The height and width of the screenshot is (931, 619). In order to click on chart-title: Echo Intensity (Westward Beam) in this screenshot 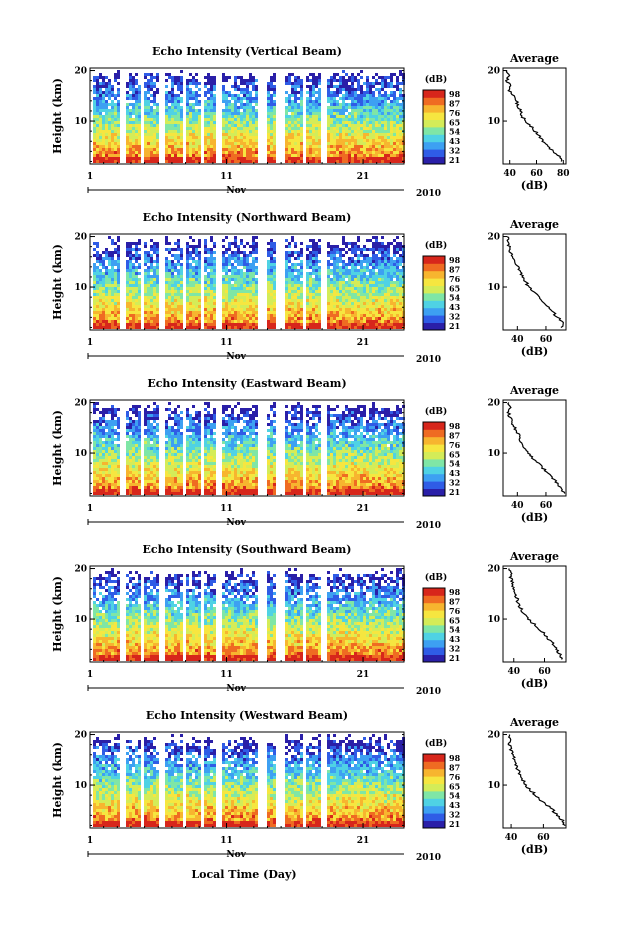, I will do `click(247, 715)`.